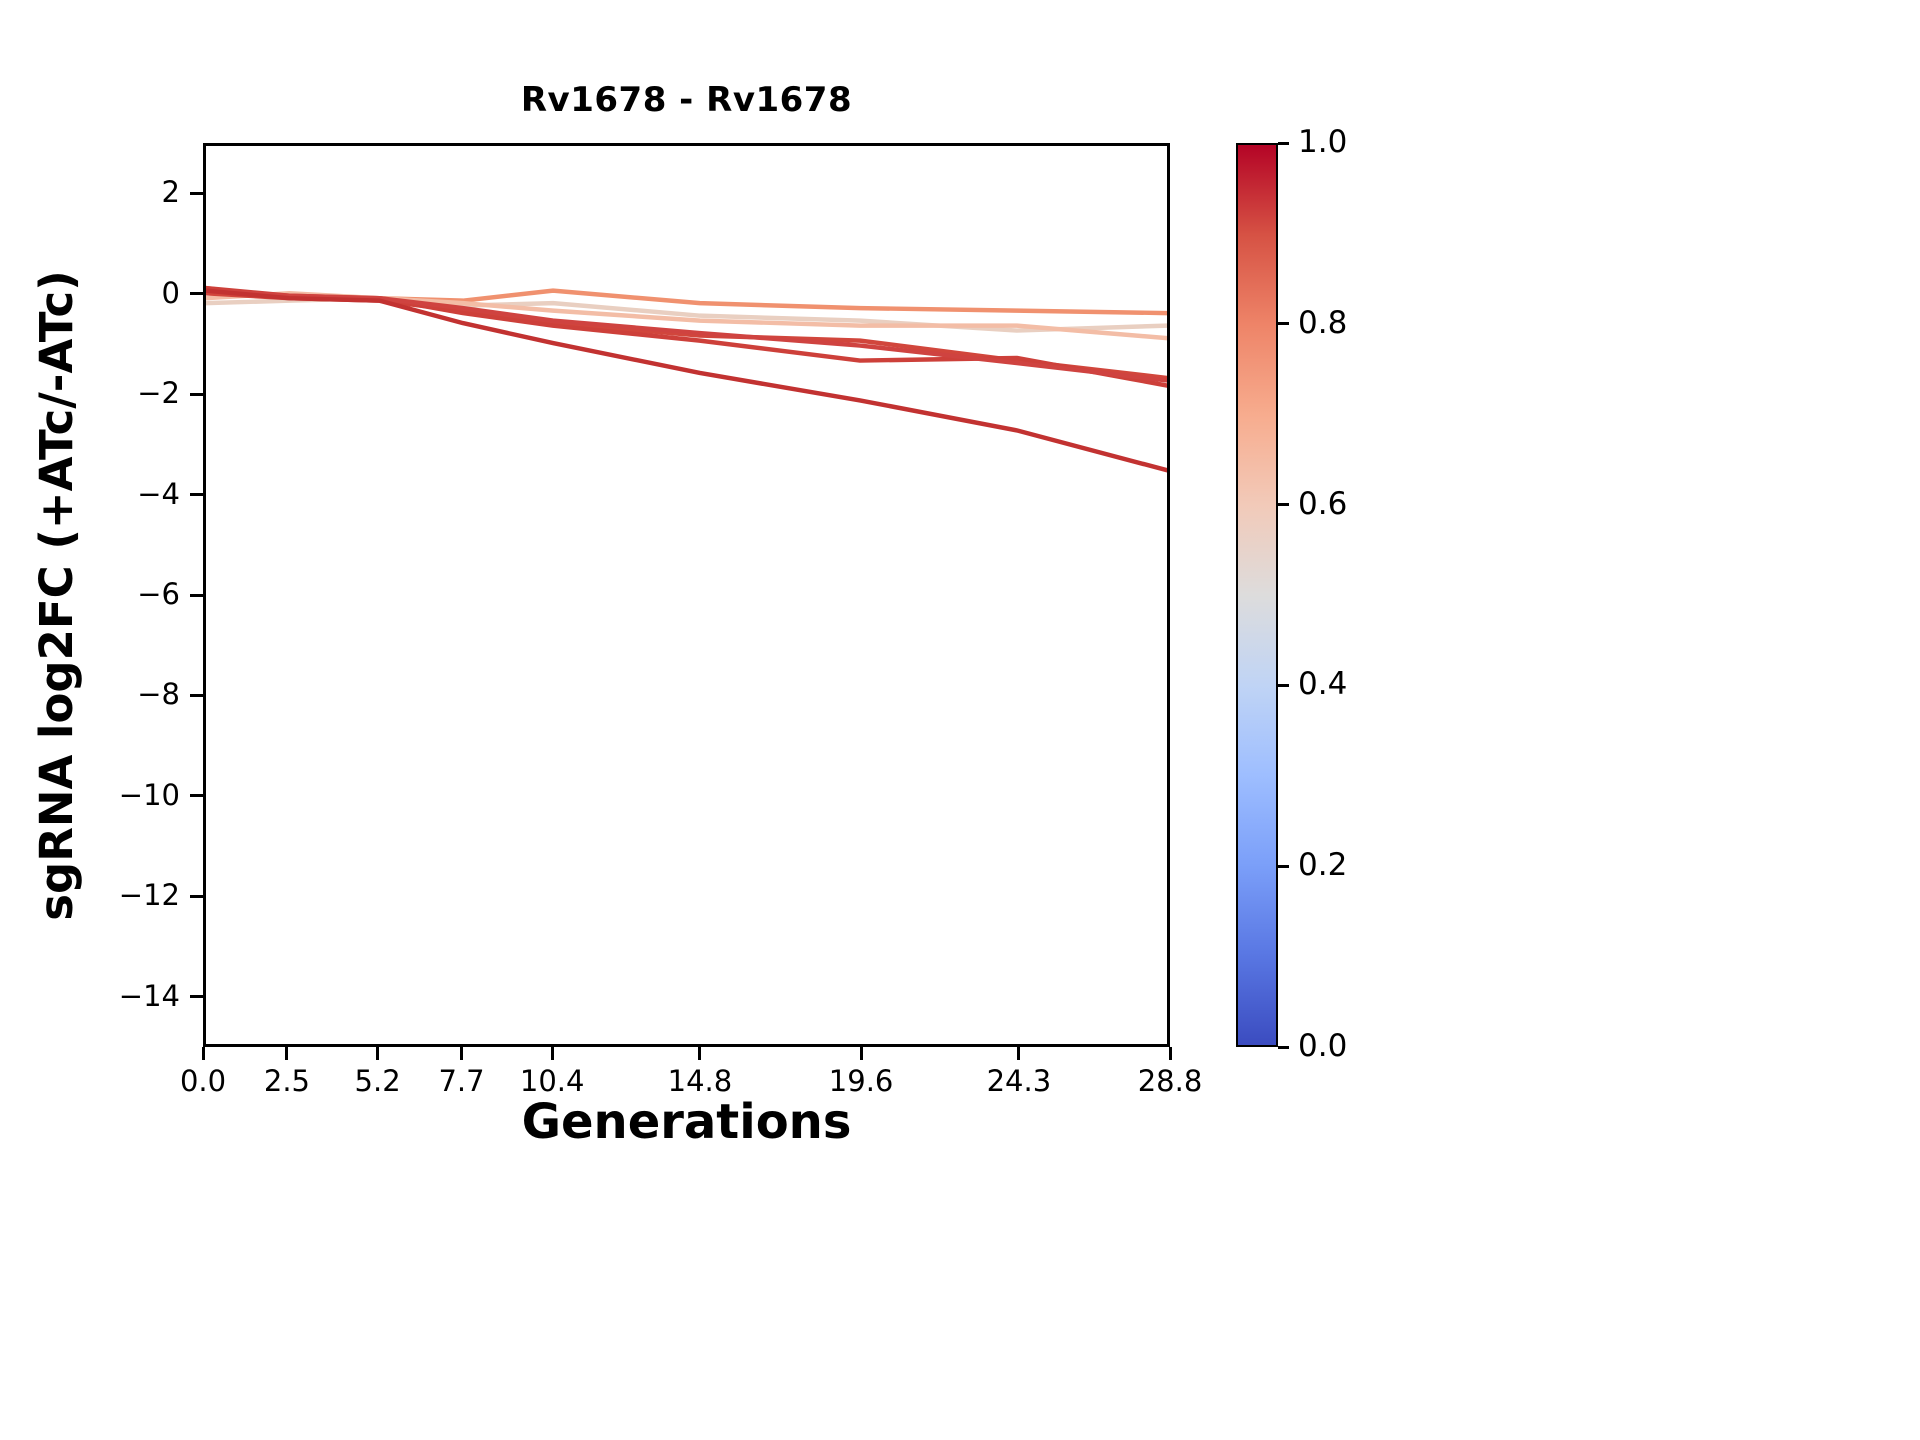 The width and height of the screenshot is (1920, 1440). What do you see at coordinates (286, 1081) in the screenshot?
I see `x-tick-label: 2.5` at bounding box center [286, 1081].